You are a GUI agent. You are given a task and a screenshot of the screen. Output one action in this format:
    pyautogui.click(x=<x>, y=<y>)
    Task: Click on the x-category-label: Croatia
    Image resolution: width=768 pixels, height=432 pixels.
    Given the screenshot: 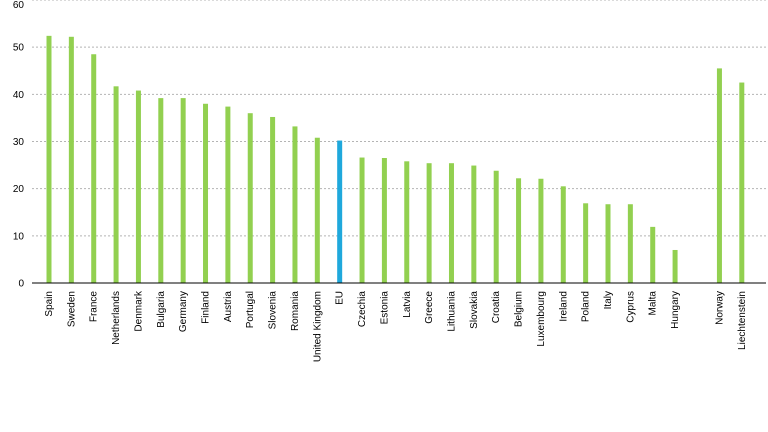 What is the action you would take?
    pyautogui.click(x=496, y=307)
    